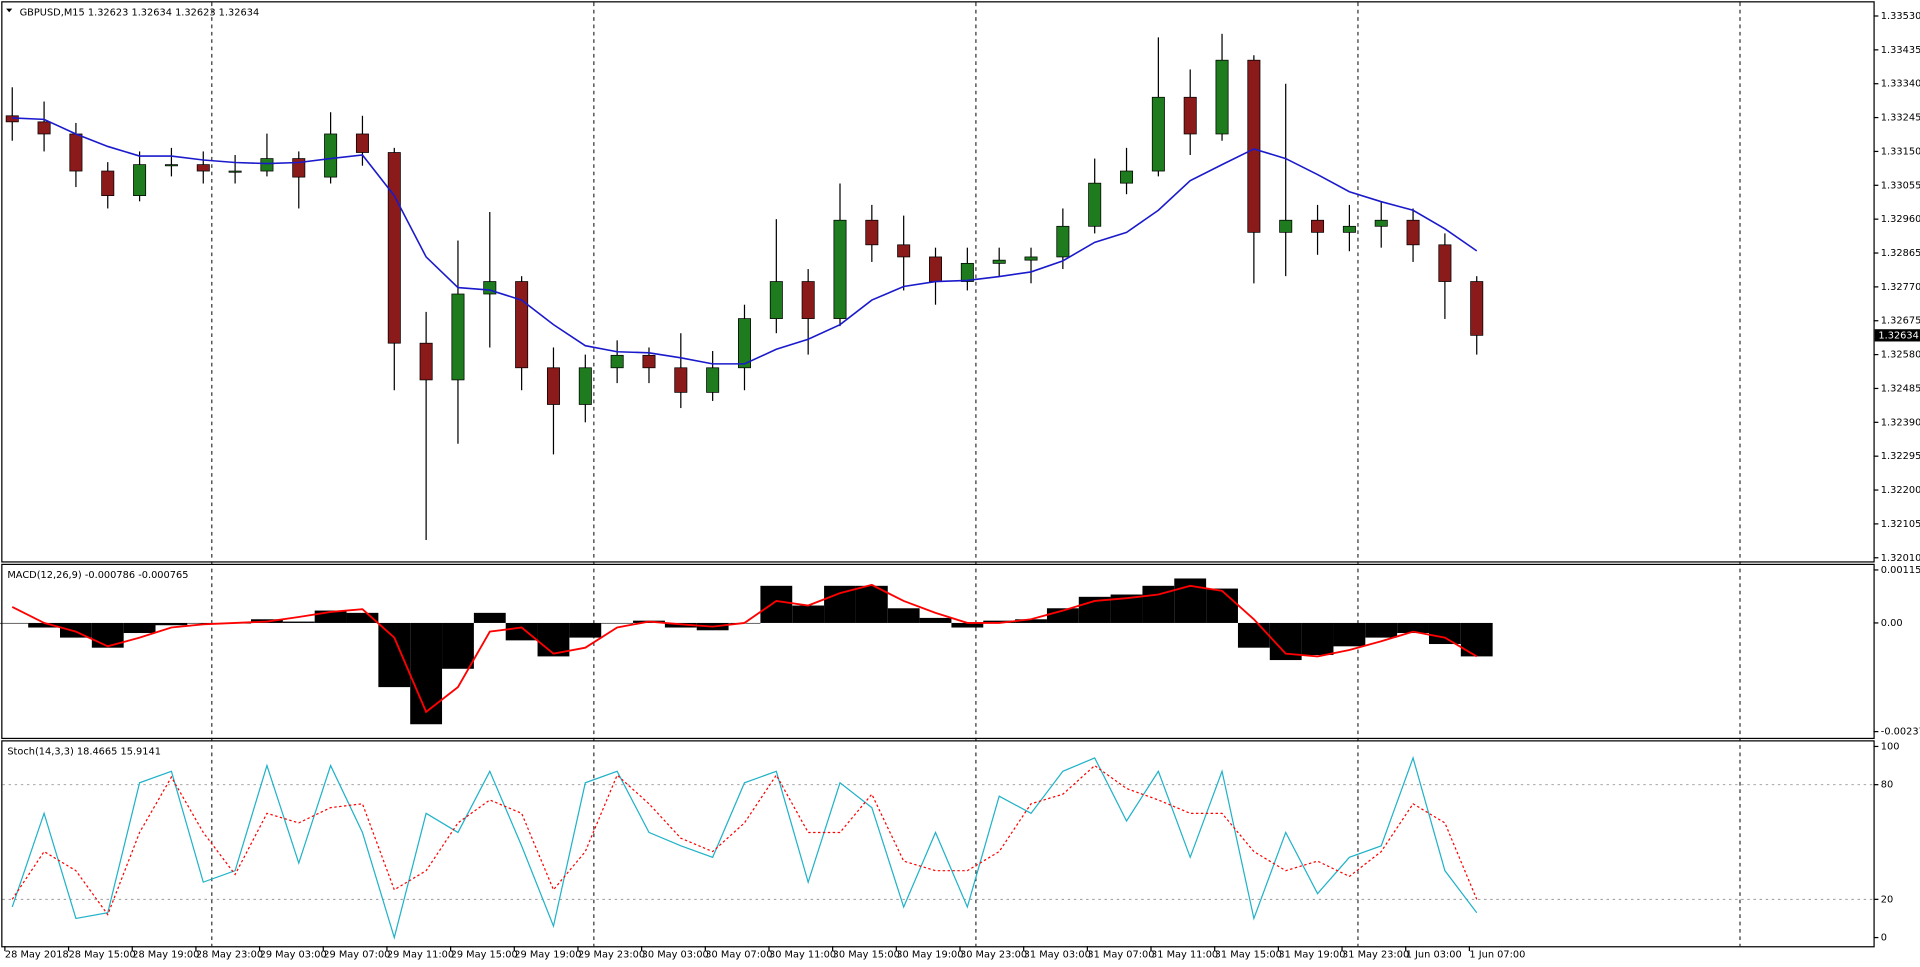 The height and width of the screenshot is (967, 1920). I want to click on x-tick-label: 30 May 11:00, so click(802, 955).